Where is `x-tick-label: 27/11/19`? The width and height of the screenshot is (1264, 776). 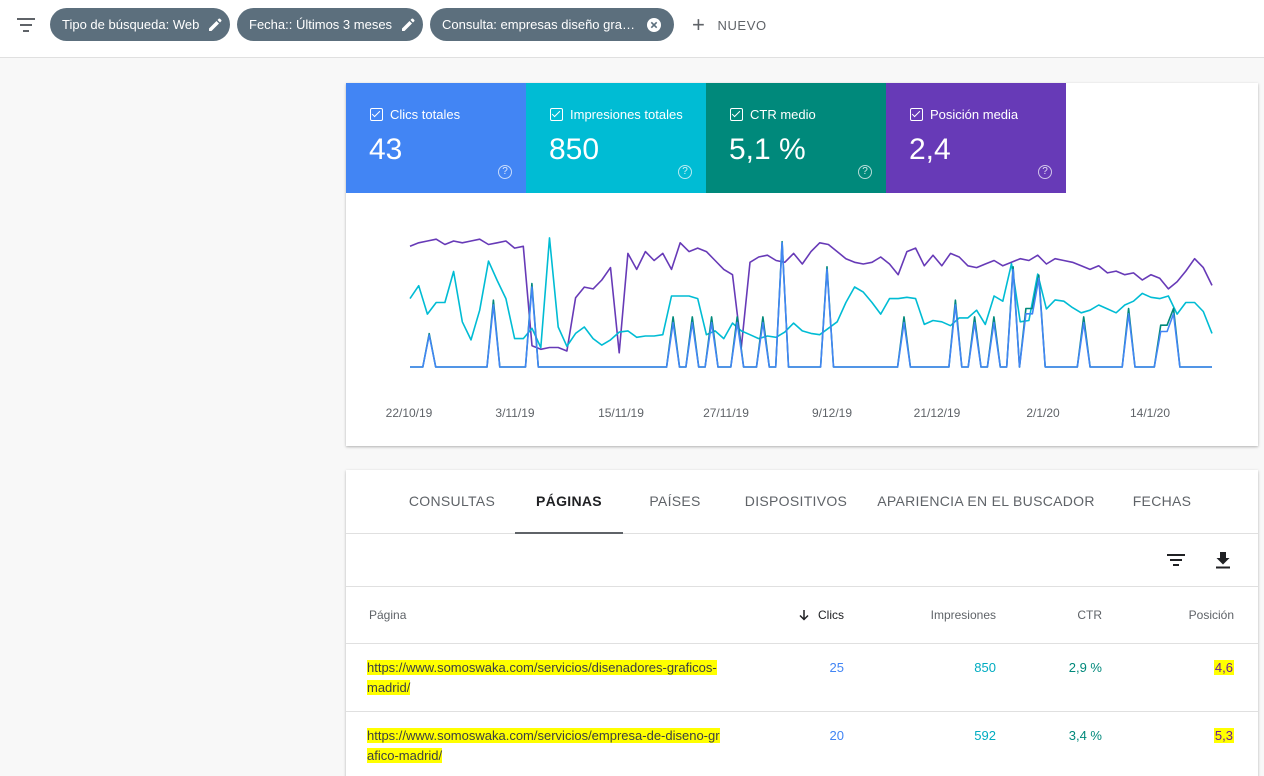 x-tick-label: 27/11/19 is located at coordinates (726, 413).